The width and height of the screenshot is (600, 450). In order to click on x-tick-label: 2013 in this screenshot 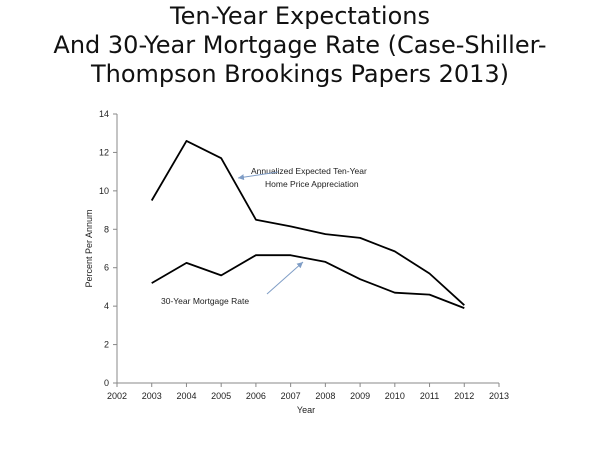, I will do `click(499, 396)`.